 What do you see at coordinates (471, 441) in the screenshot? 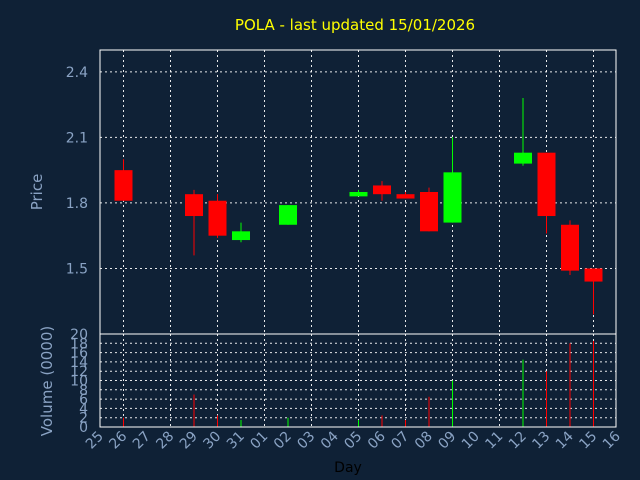
I see `x-tick-label: 10` at bounding box center [471, 441].